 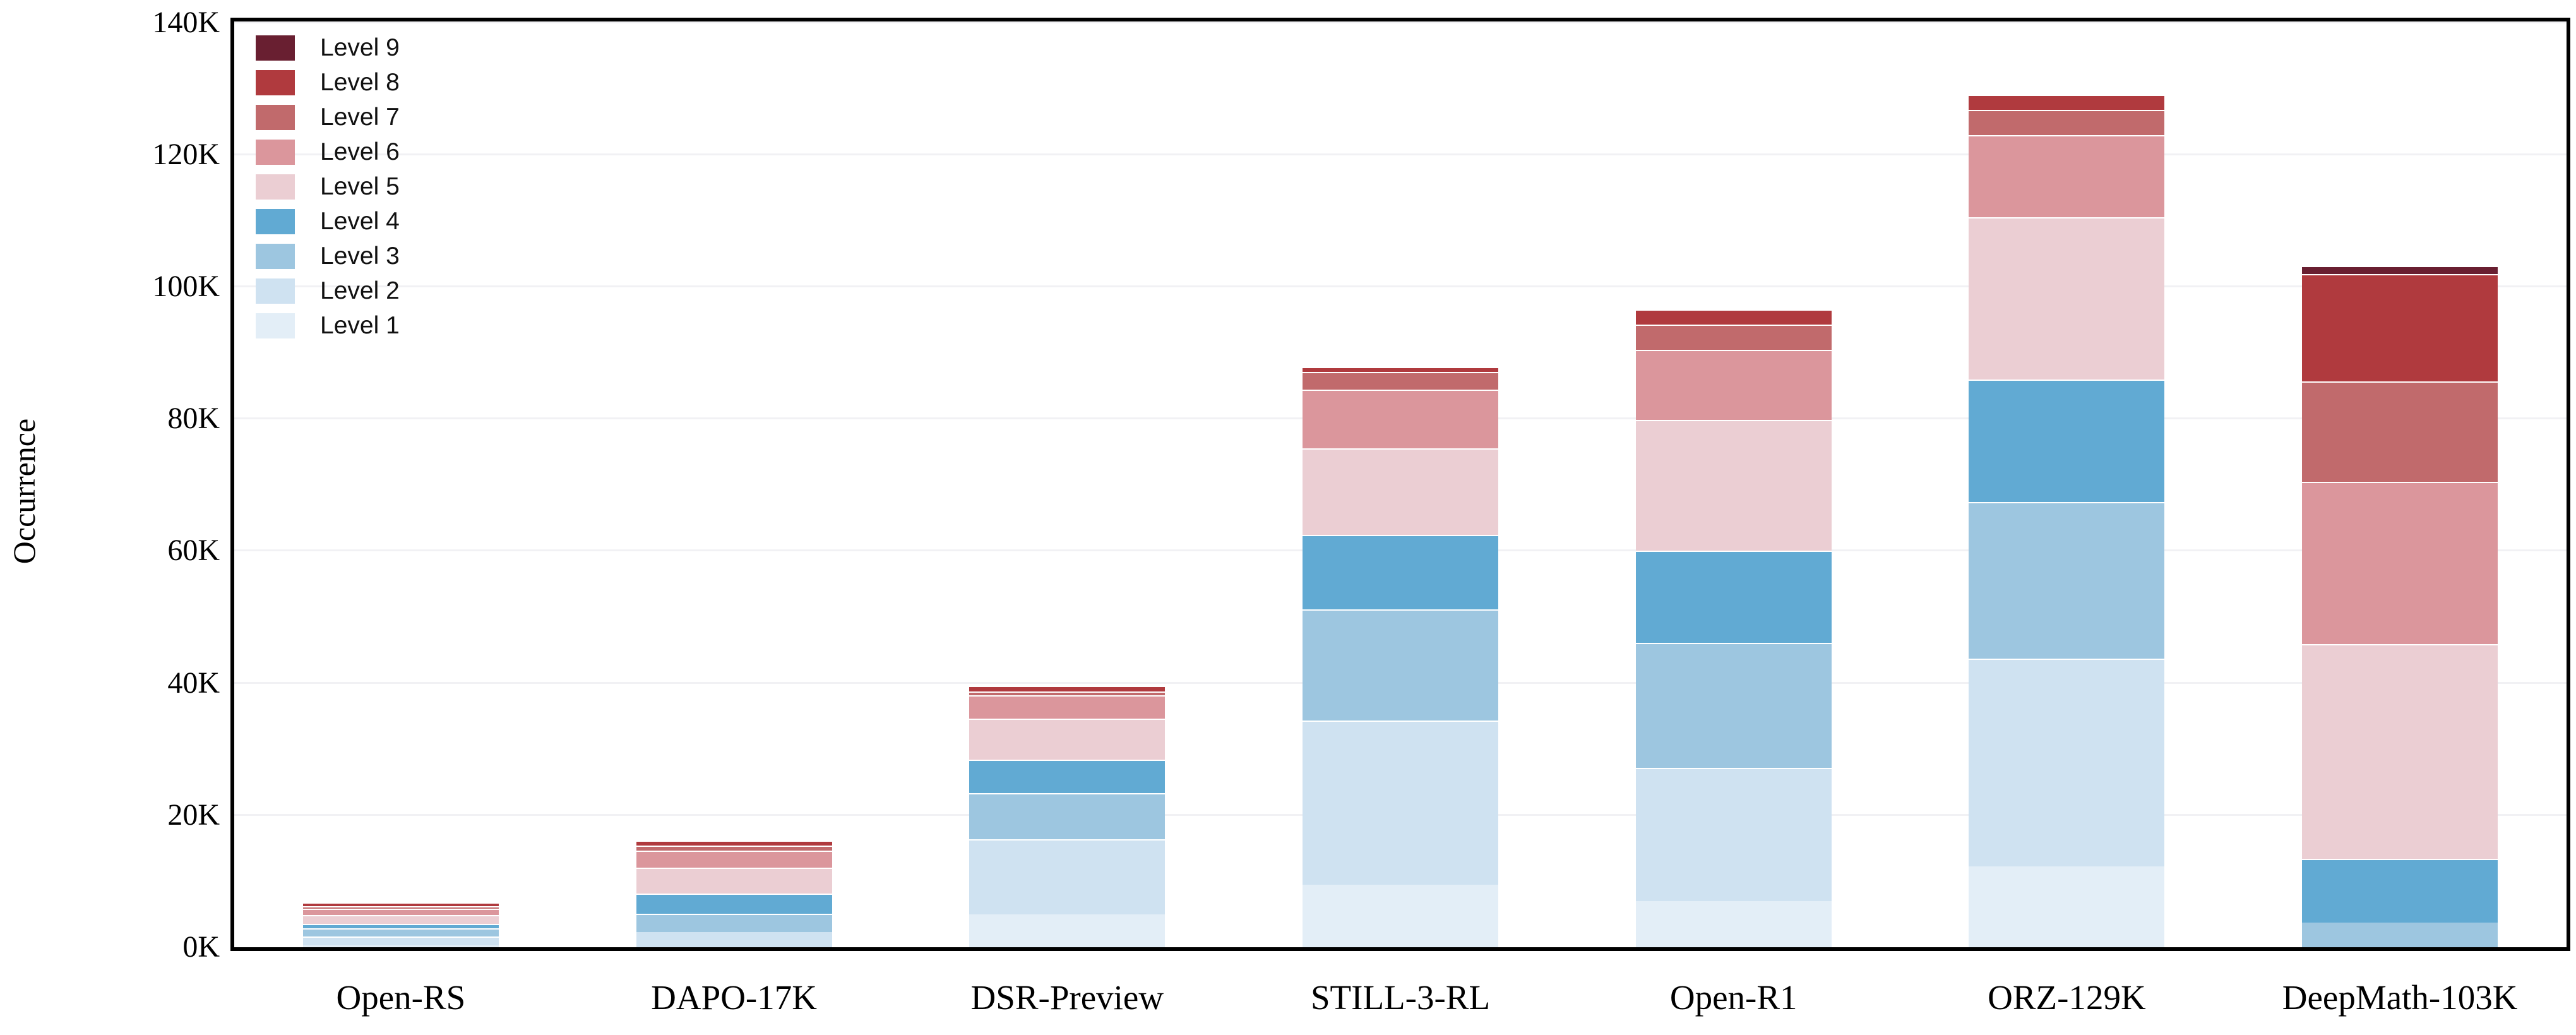 I want to click on x-tick-DeepMath-103K: DeepMath-103K, so click(x=2400, y=997).